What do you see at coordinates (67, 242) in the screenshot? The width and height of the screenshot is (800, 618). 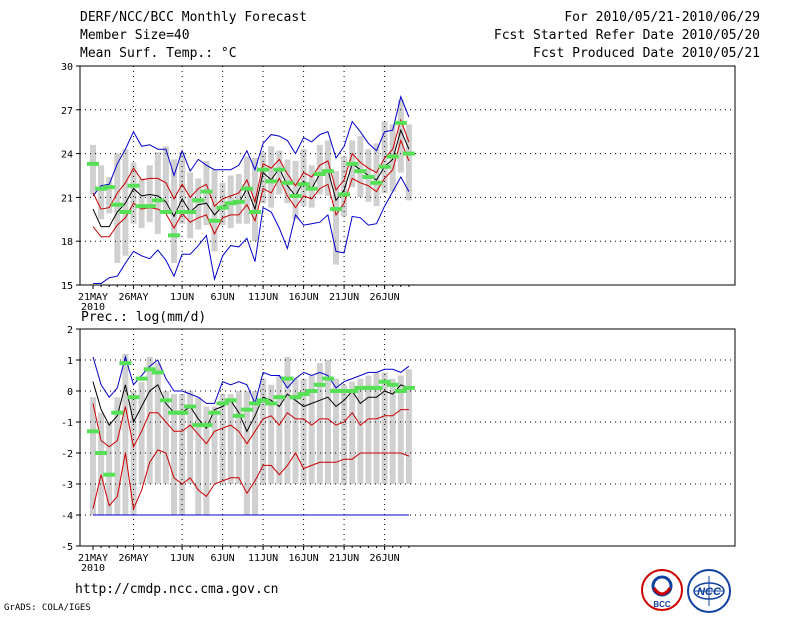 I see `y-tick-label: 18` at bounding box center [67, 242].